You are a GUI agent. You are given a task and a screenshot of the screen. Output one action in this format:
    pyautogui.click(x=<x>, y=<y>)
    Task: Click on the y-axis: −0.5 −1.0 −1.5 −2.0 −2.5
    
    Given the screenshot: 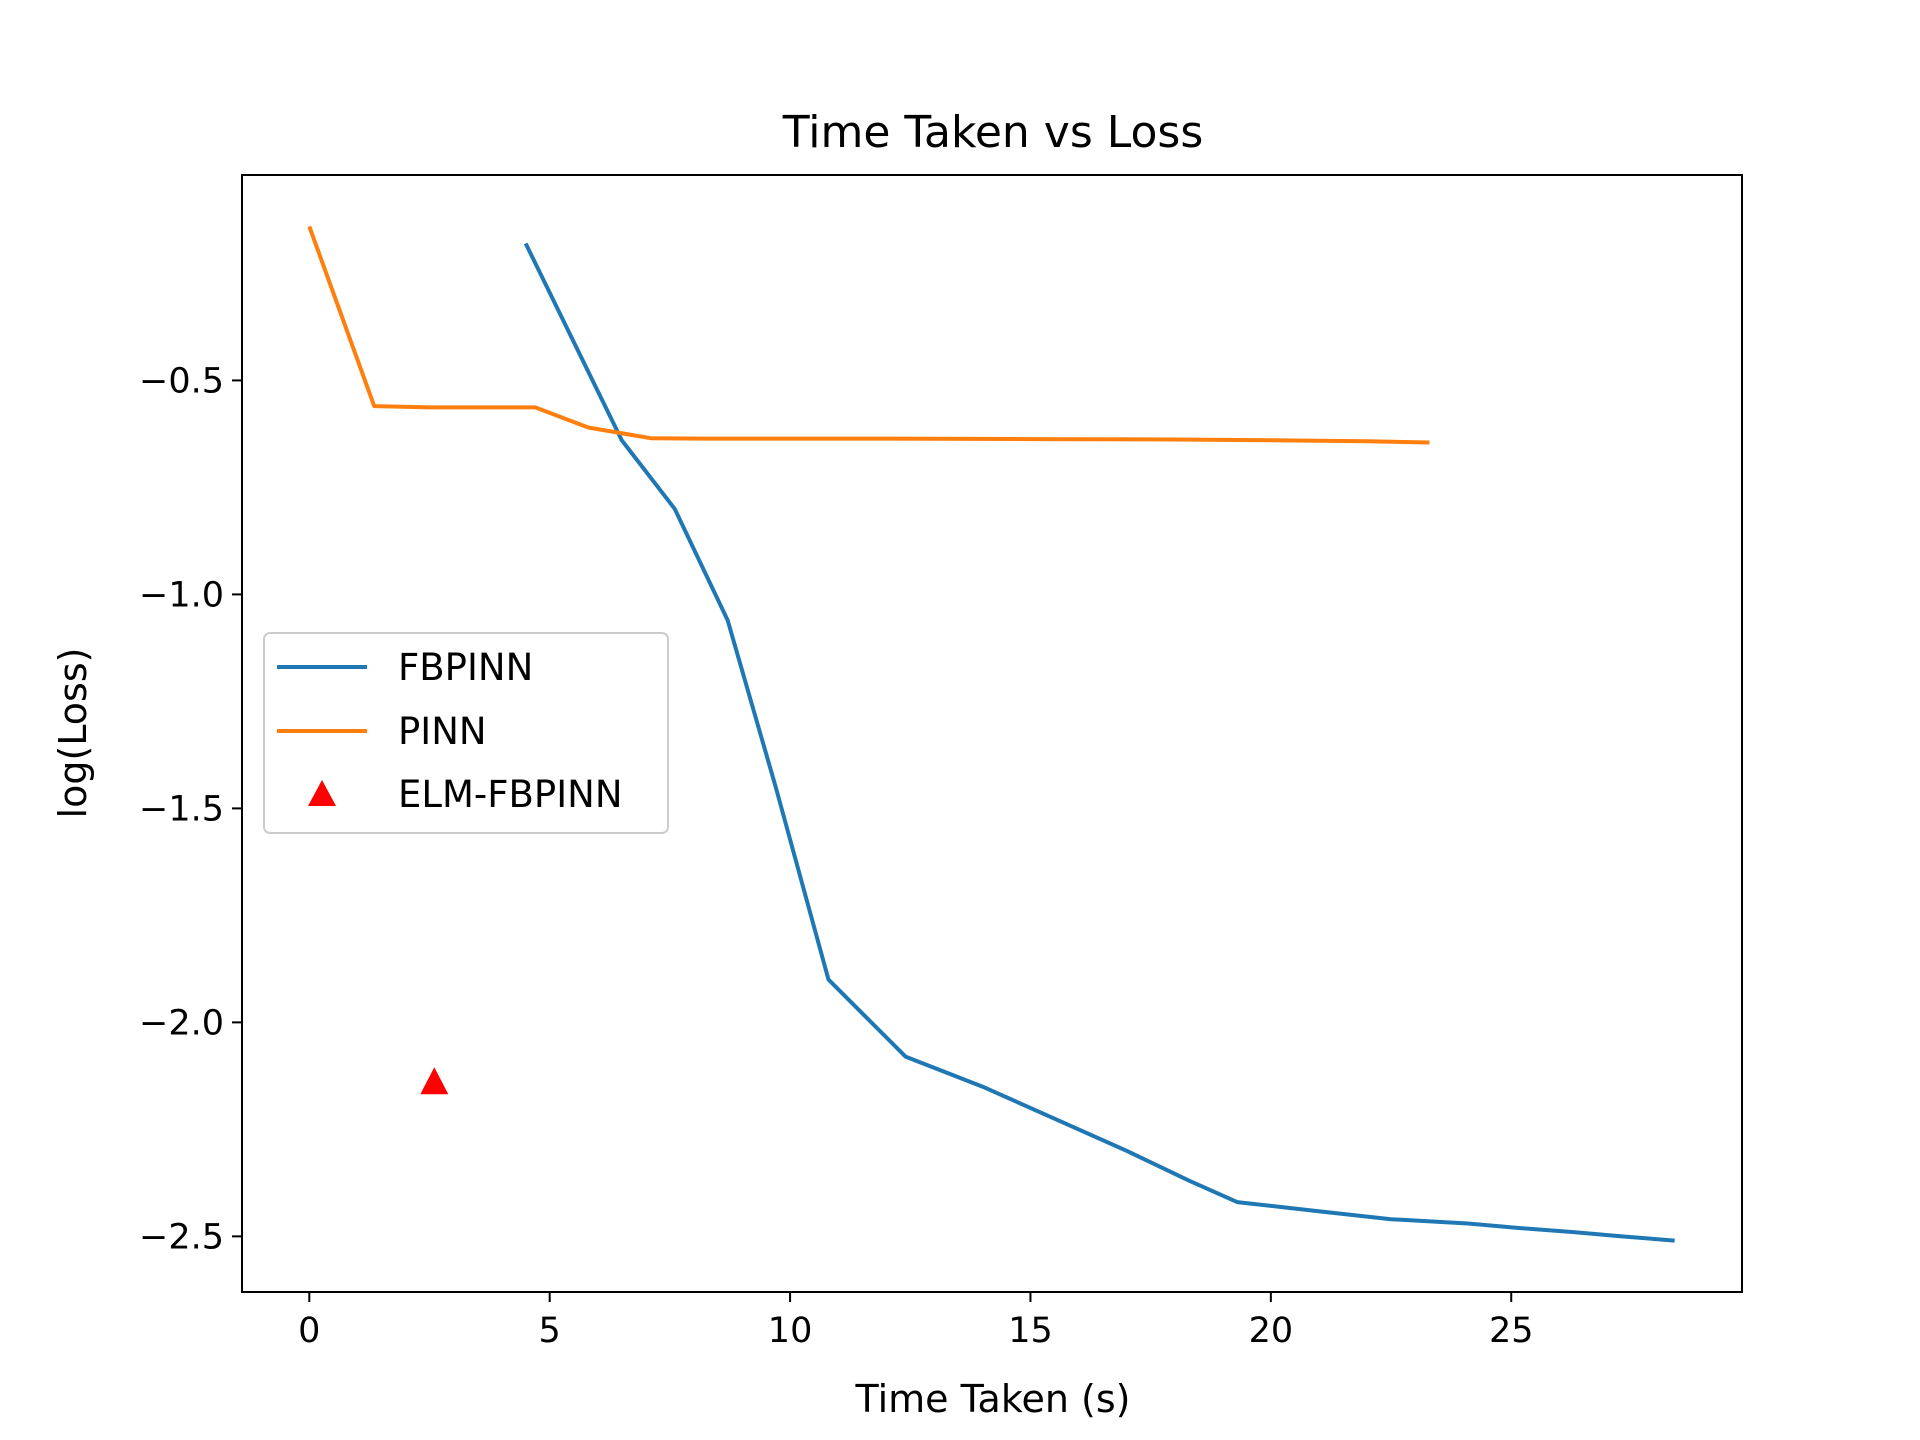 What is the action you would take?
    pyautogui.click(x=190, y=809)
    